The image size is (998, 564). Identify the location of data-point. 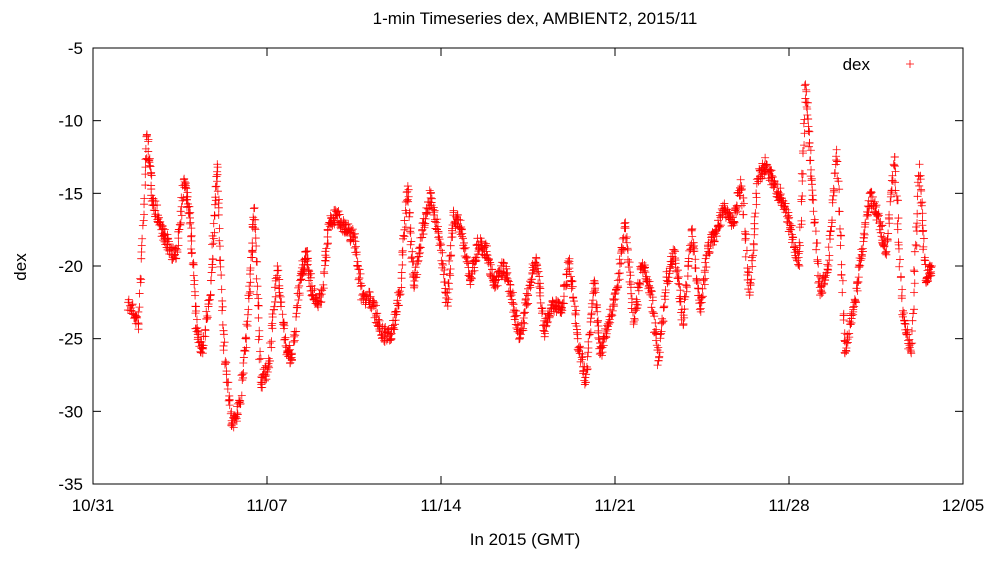
(153, 200).